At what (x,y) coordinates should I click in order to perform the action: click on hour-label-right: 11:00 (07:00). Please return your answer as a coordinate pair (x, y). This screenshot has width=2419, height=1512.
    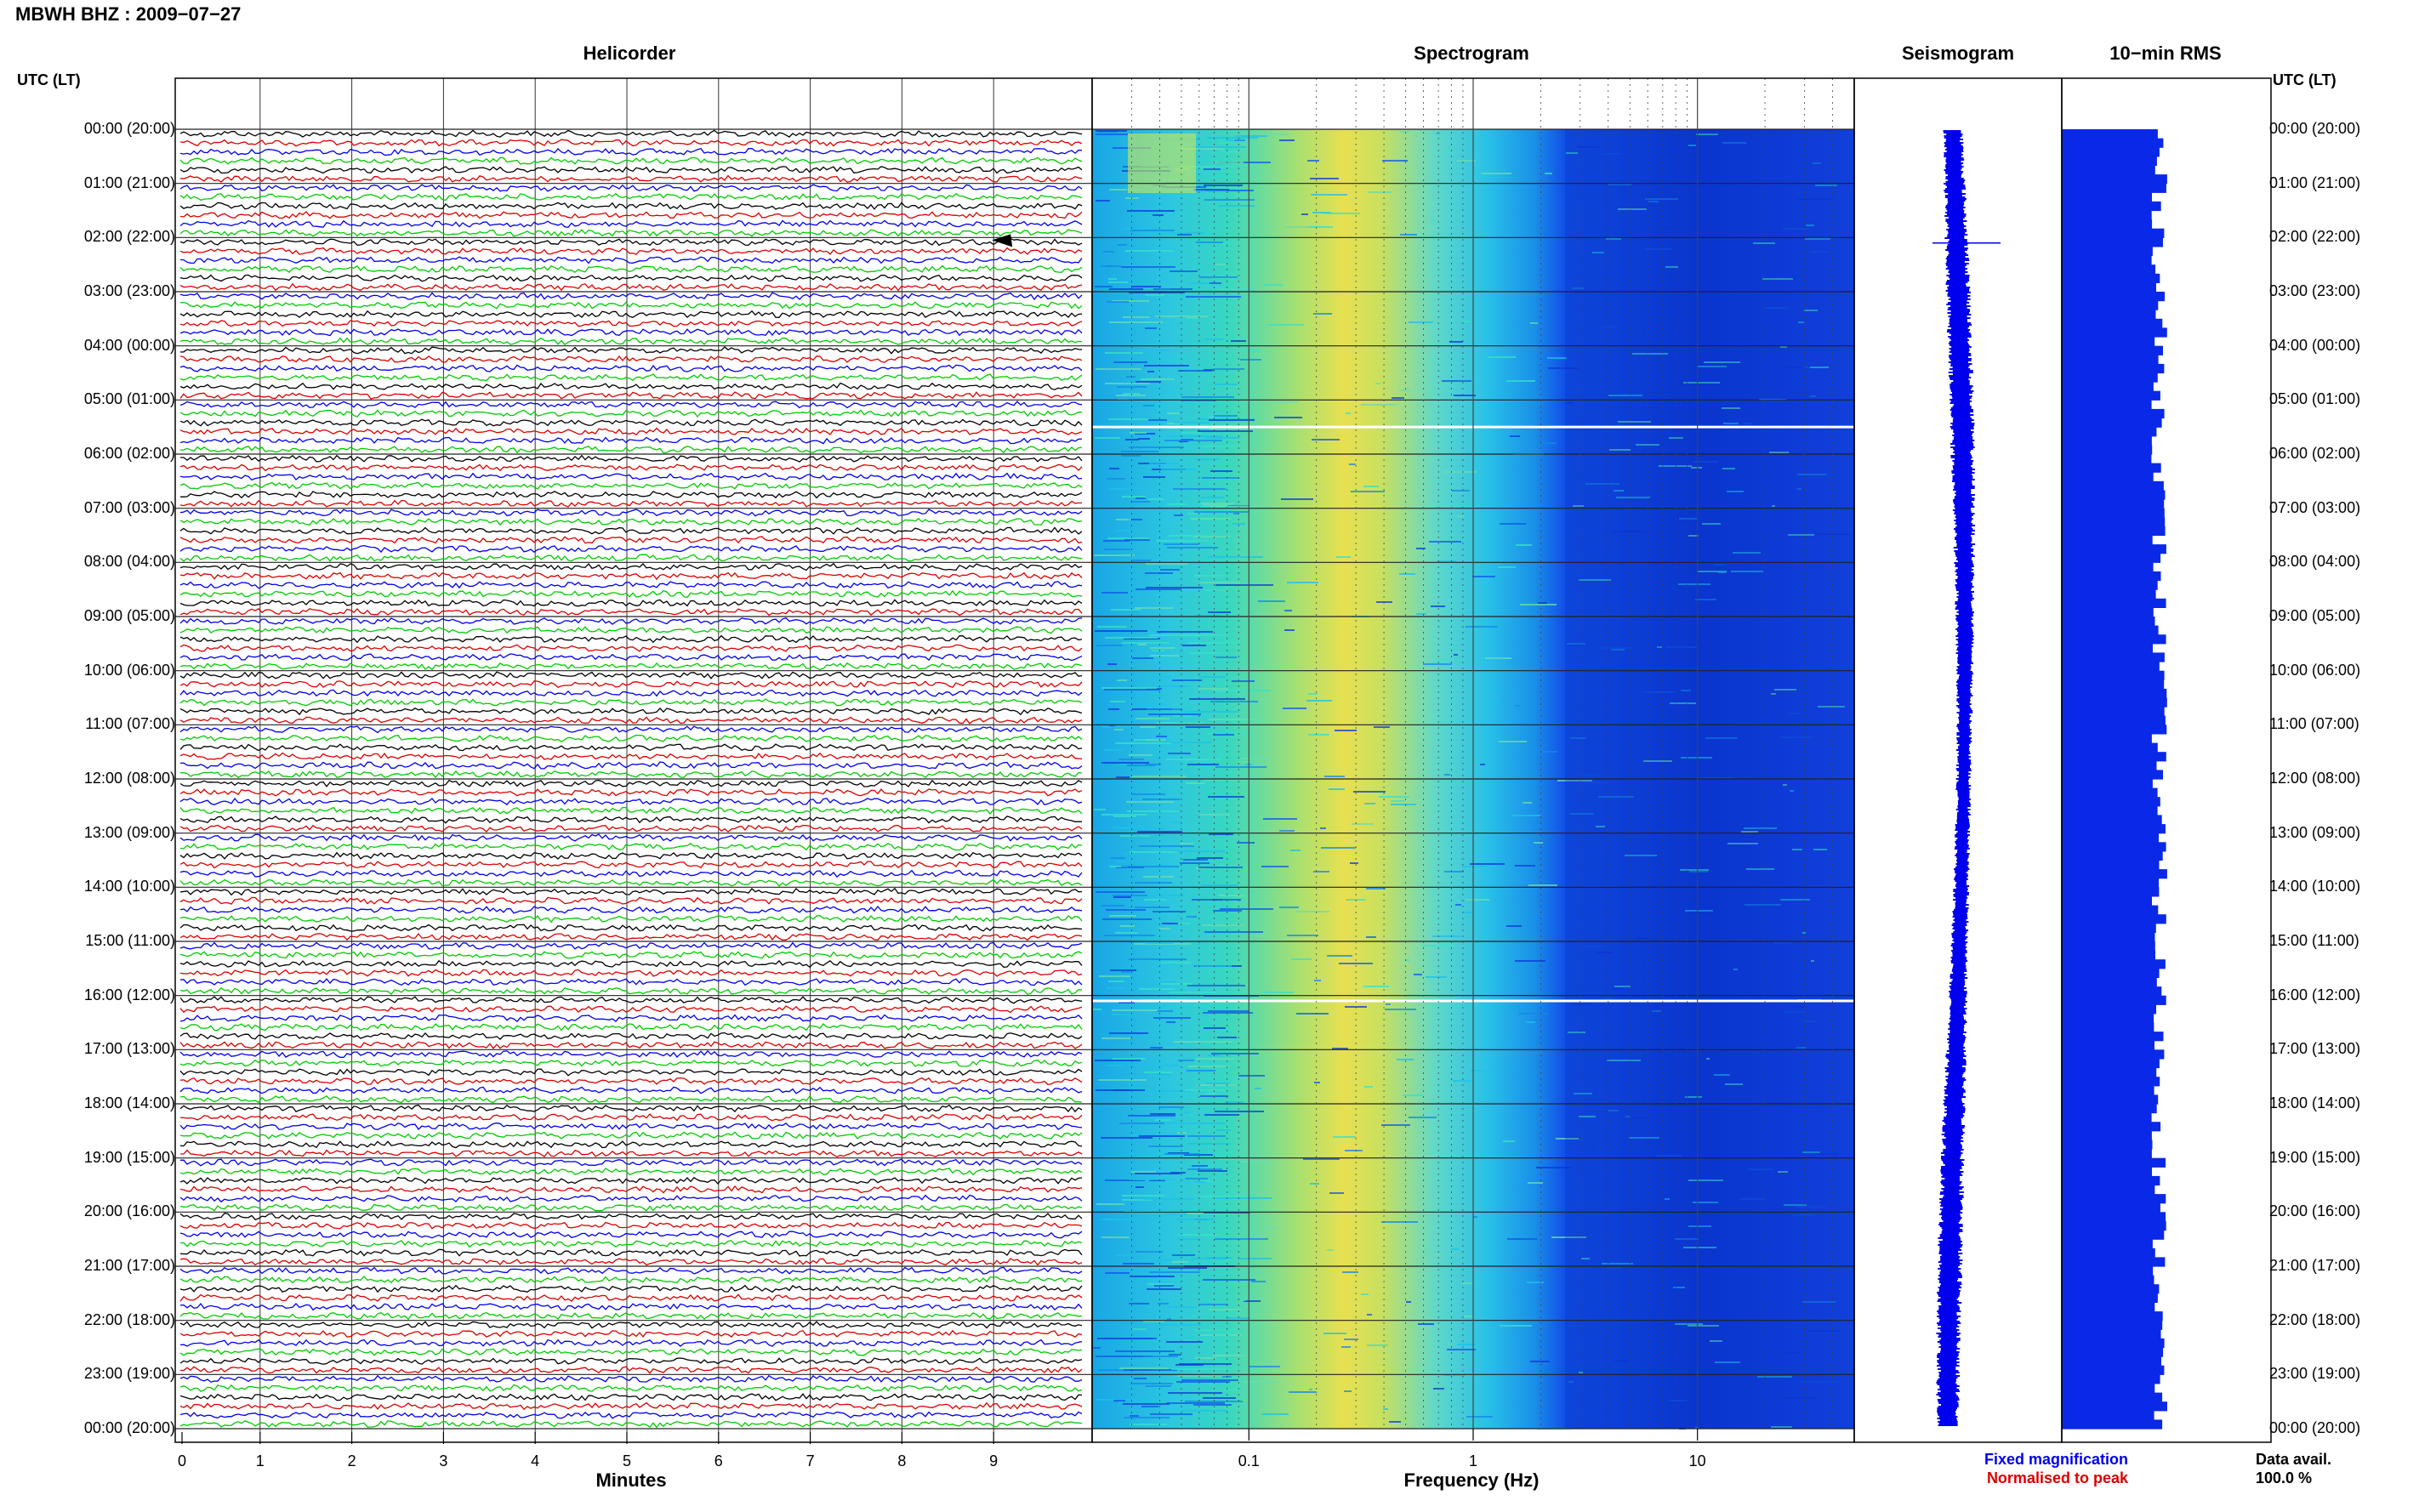
    Looking at the image, I should click on (2314, 724).